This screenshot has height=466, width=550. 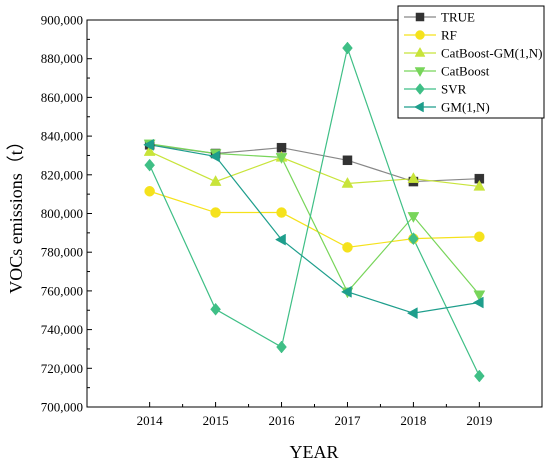 I want to click on series-line-true, so click(x=314, y=163).